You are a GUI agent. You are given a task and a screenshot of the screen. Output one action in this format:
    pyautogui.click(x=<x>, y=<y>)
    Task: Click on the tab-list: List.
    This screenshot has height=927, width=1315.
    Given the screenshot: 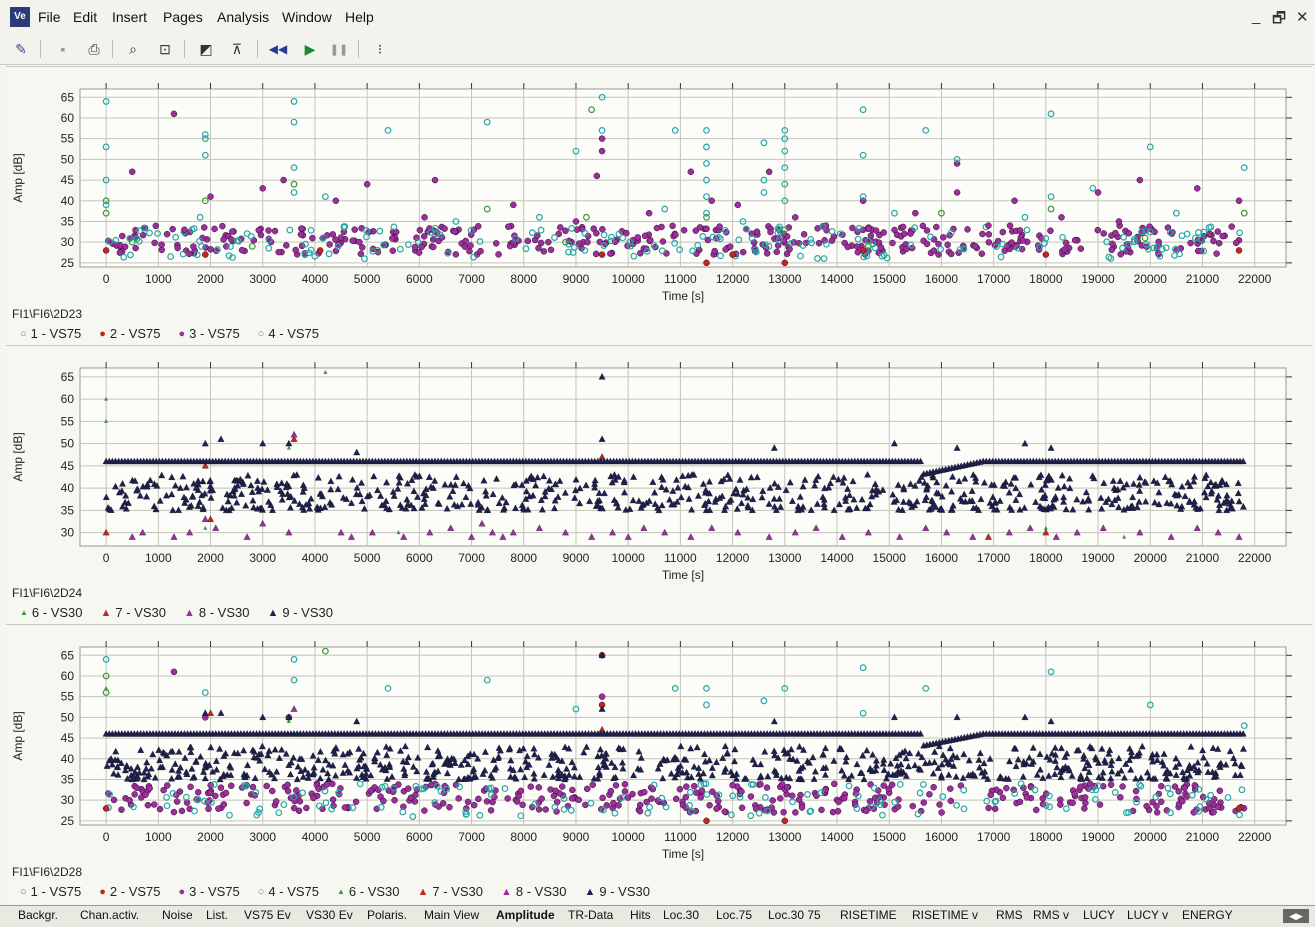 What is the action you would take?
    pyautogui.click(x=217, y=915)
    